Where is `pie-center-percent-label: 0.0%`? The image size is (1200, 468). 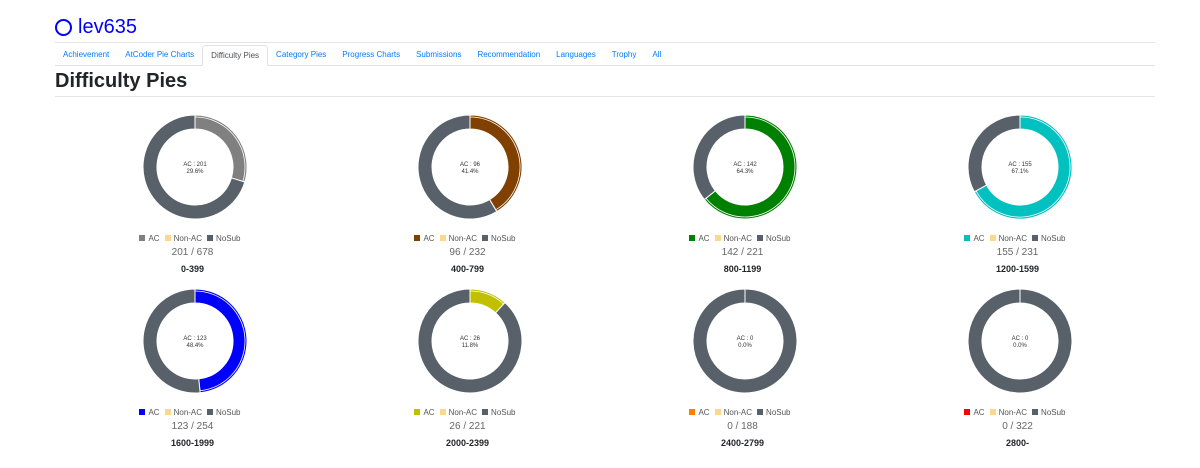
pie-center-percent-label: 0.0% is located at coordinates (745, 346).